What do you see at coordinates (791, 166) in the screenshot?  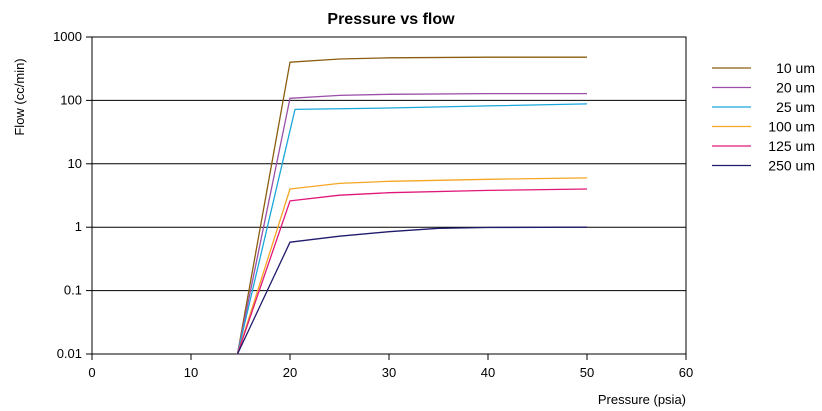 I see `legend-label: 250 um` at bounding box center [791, 166].